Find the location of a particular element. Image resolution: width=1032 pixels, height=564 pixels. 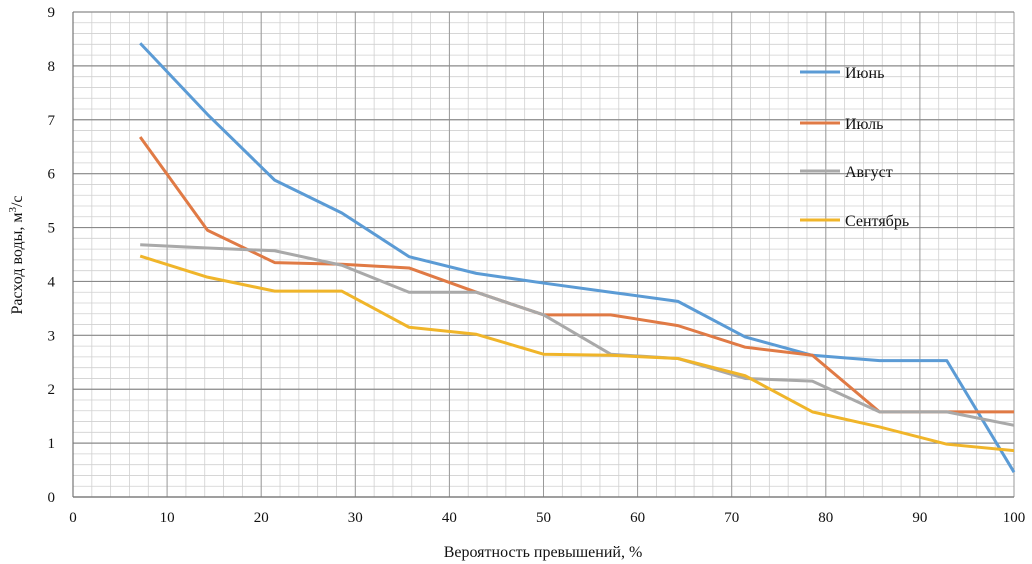

y-tick-label: 3 is located at coordinates (52, 336).